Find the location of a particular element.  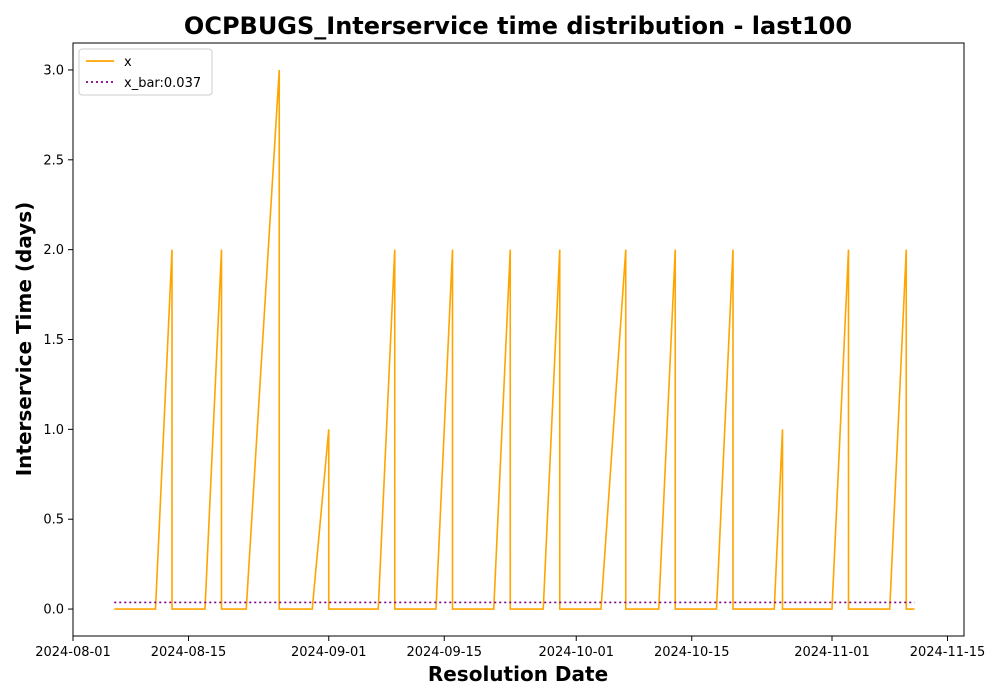

x-tick-label: 2024-10-01 is located at coordinates (576, 652).